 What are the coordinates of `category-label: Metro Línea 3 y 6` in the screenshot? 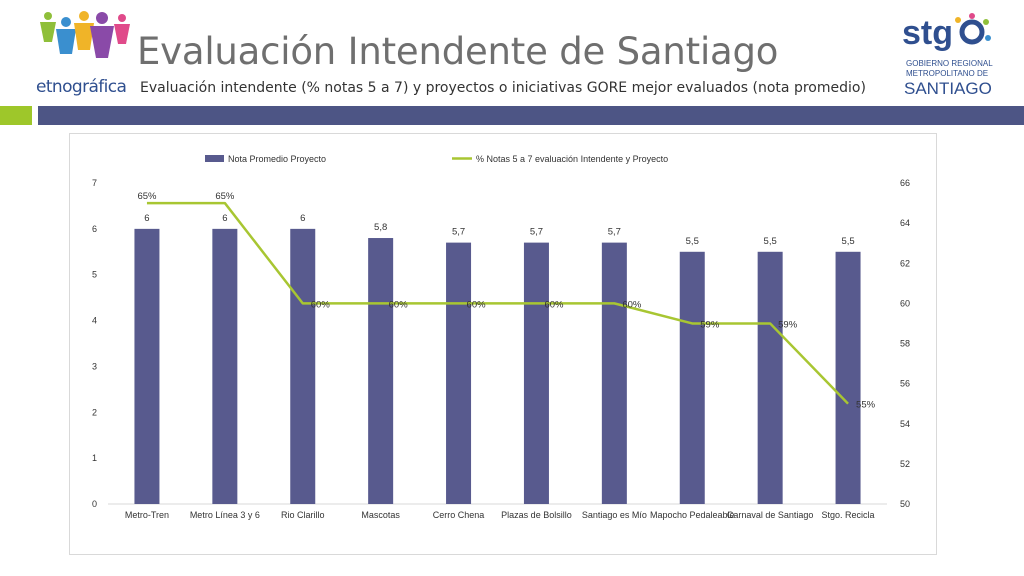 It's located at (225, 515).